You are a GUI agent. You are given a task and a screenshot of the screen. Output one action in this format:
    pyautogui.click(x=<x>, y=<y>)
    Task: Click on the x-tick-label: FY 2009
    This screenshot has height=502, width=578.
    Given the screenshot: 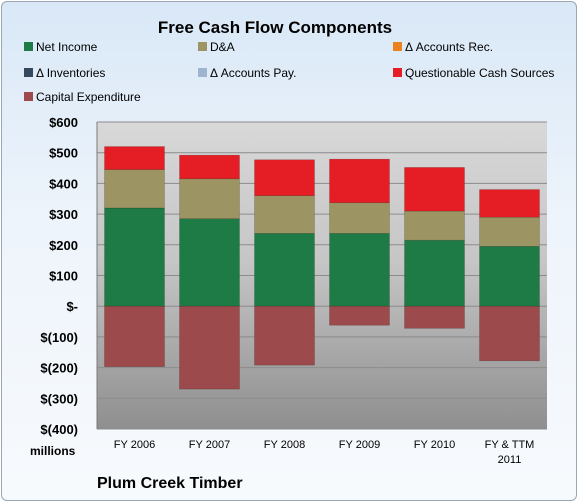 What is the action you would take?
    pyautogui.click(x=359, y=445)
    